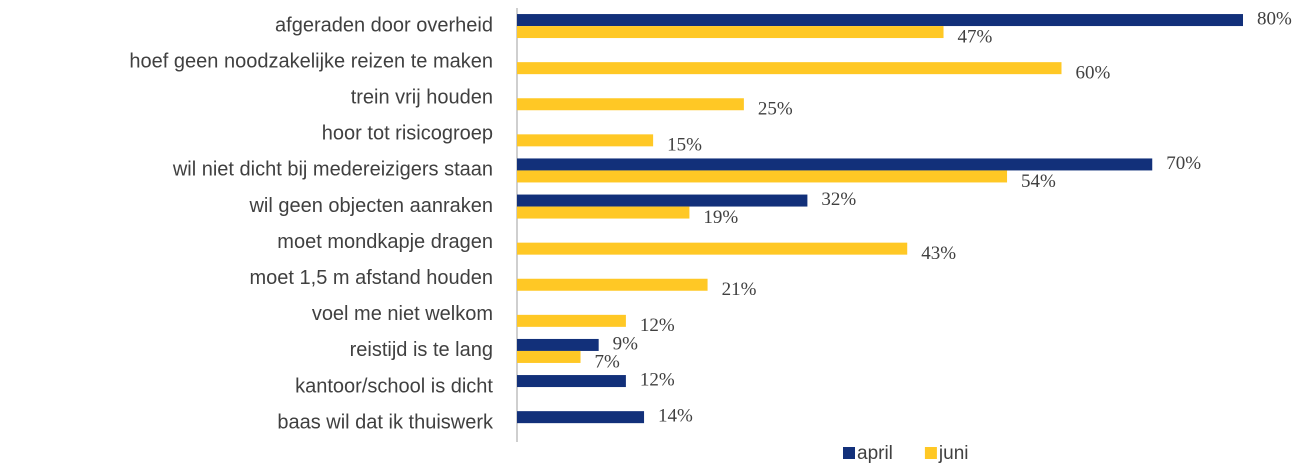  What do you see at coordinates (626, 343) in the screenshot?
I see `value-label: 9%` at bounding box center [626, 343].